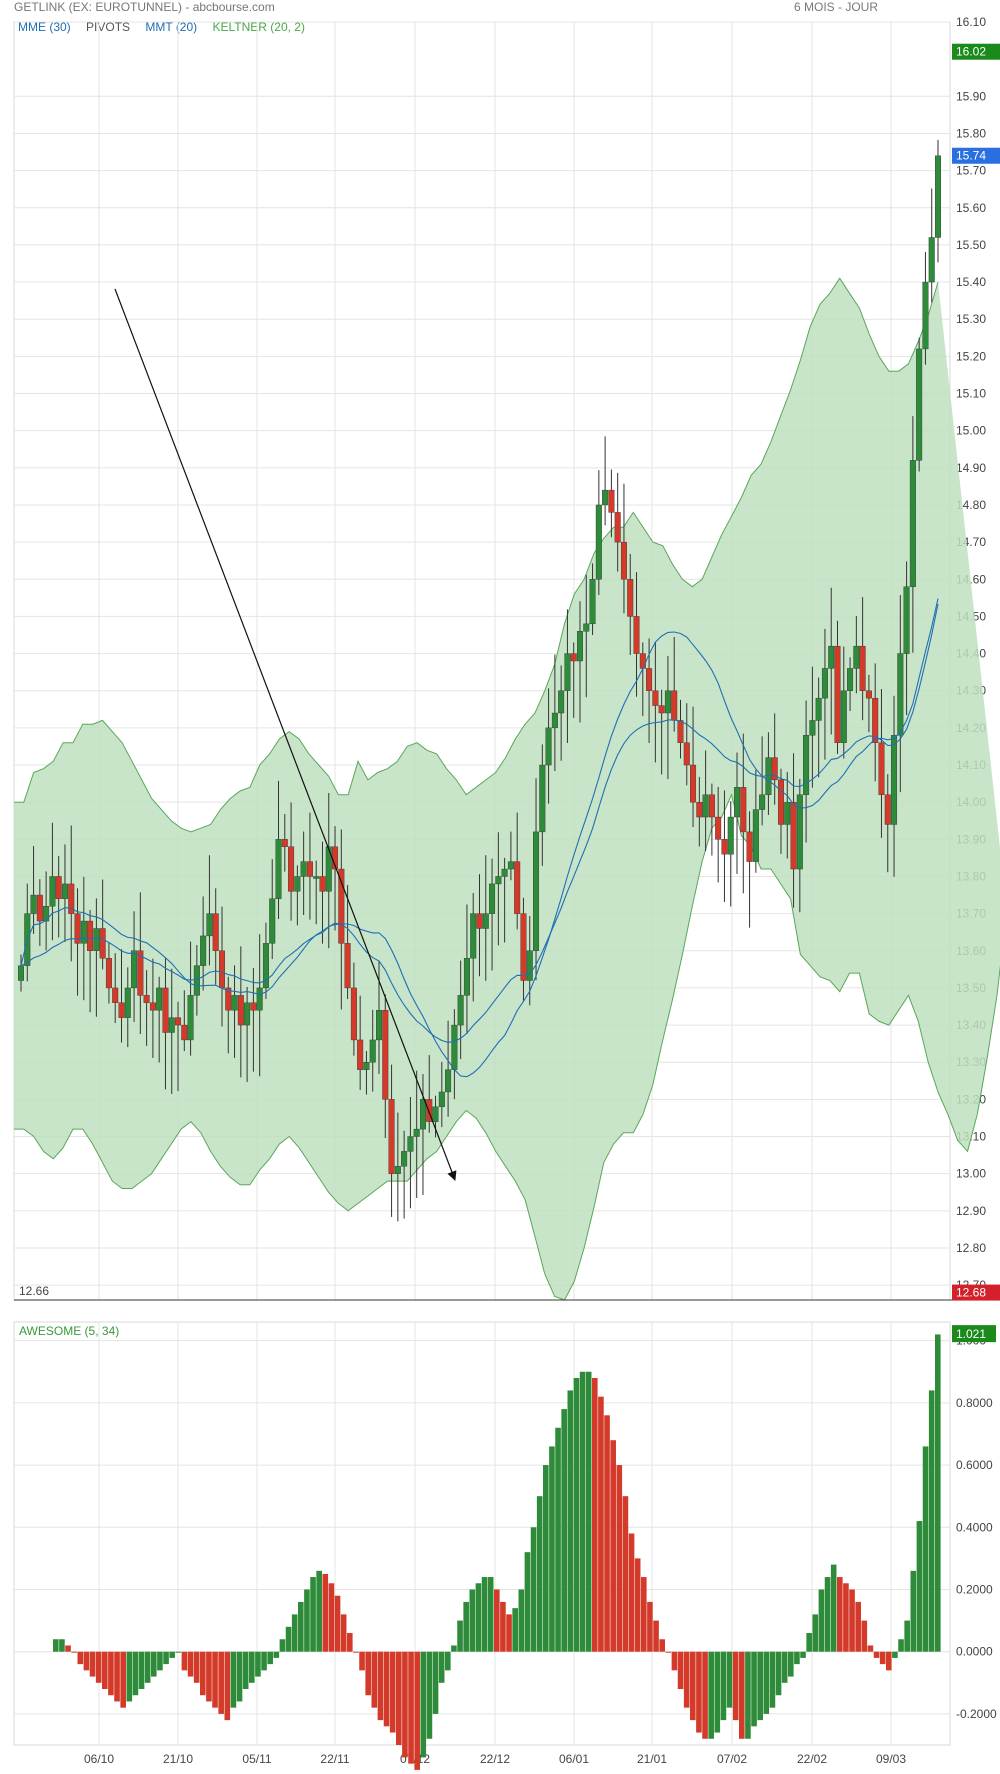 The width and height of the screenshot is (1000, 1774). Describe the element at coordinates (171, 27) in the screenshot. I see `legend-item-mmt: MMT (20)` at that location.